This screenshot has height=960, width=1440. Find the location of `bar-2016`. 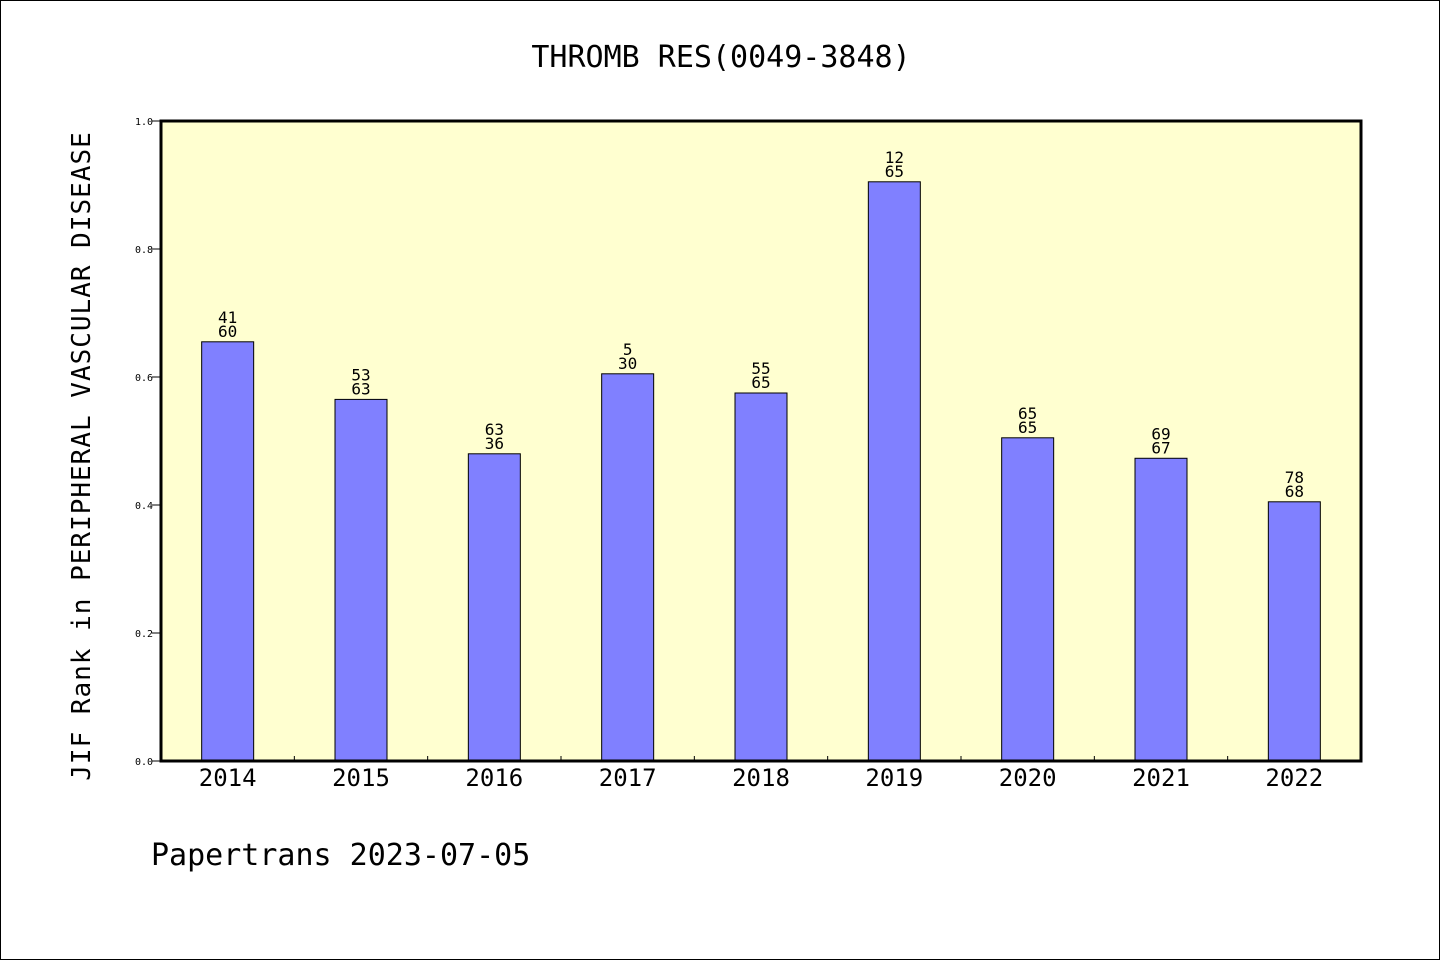

bar-2016 is located at coordinates (494, 607).